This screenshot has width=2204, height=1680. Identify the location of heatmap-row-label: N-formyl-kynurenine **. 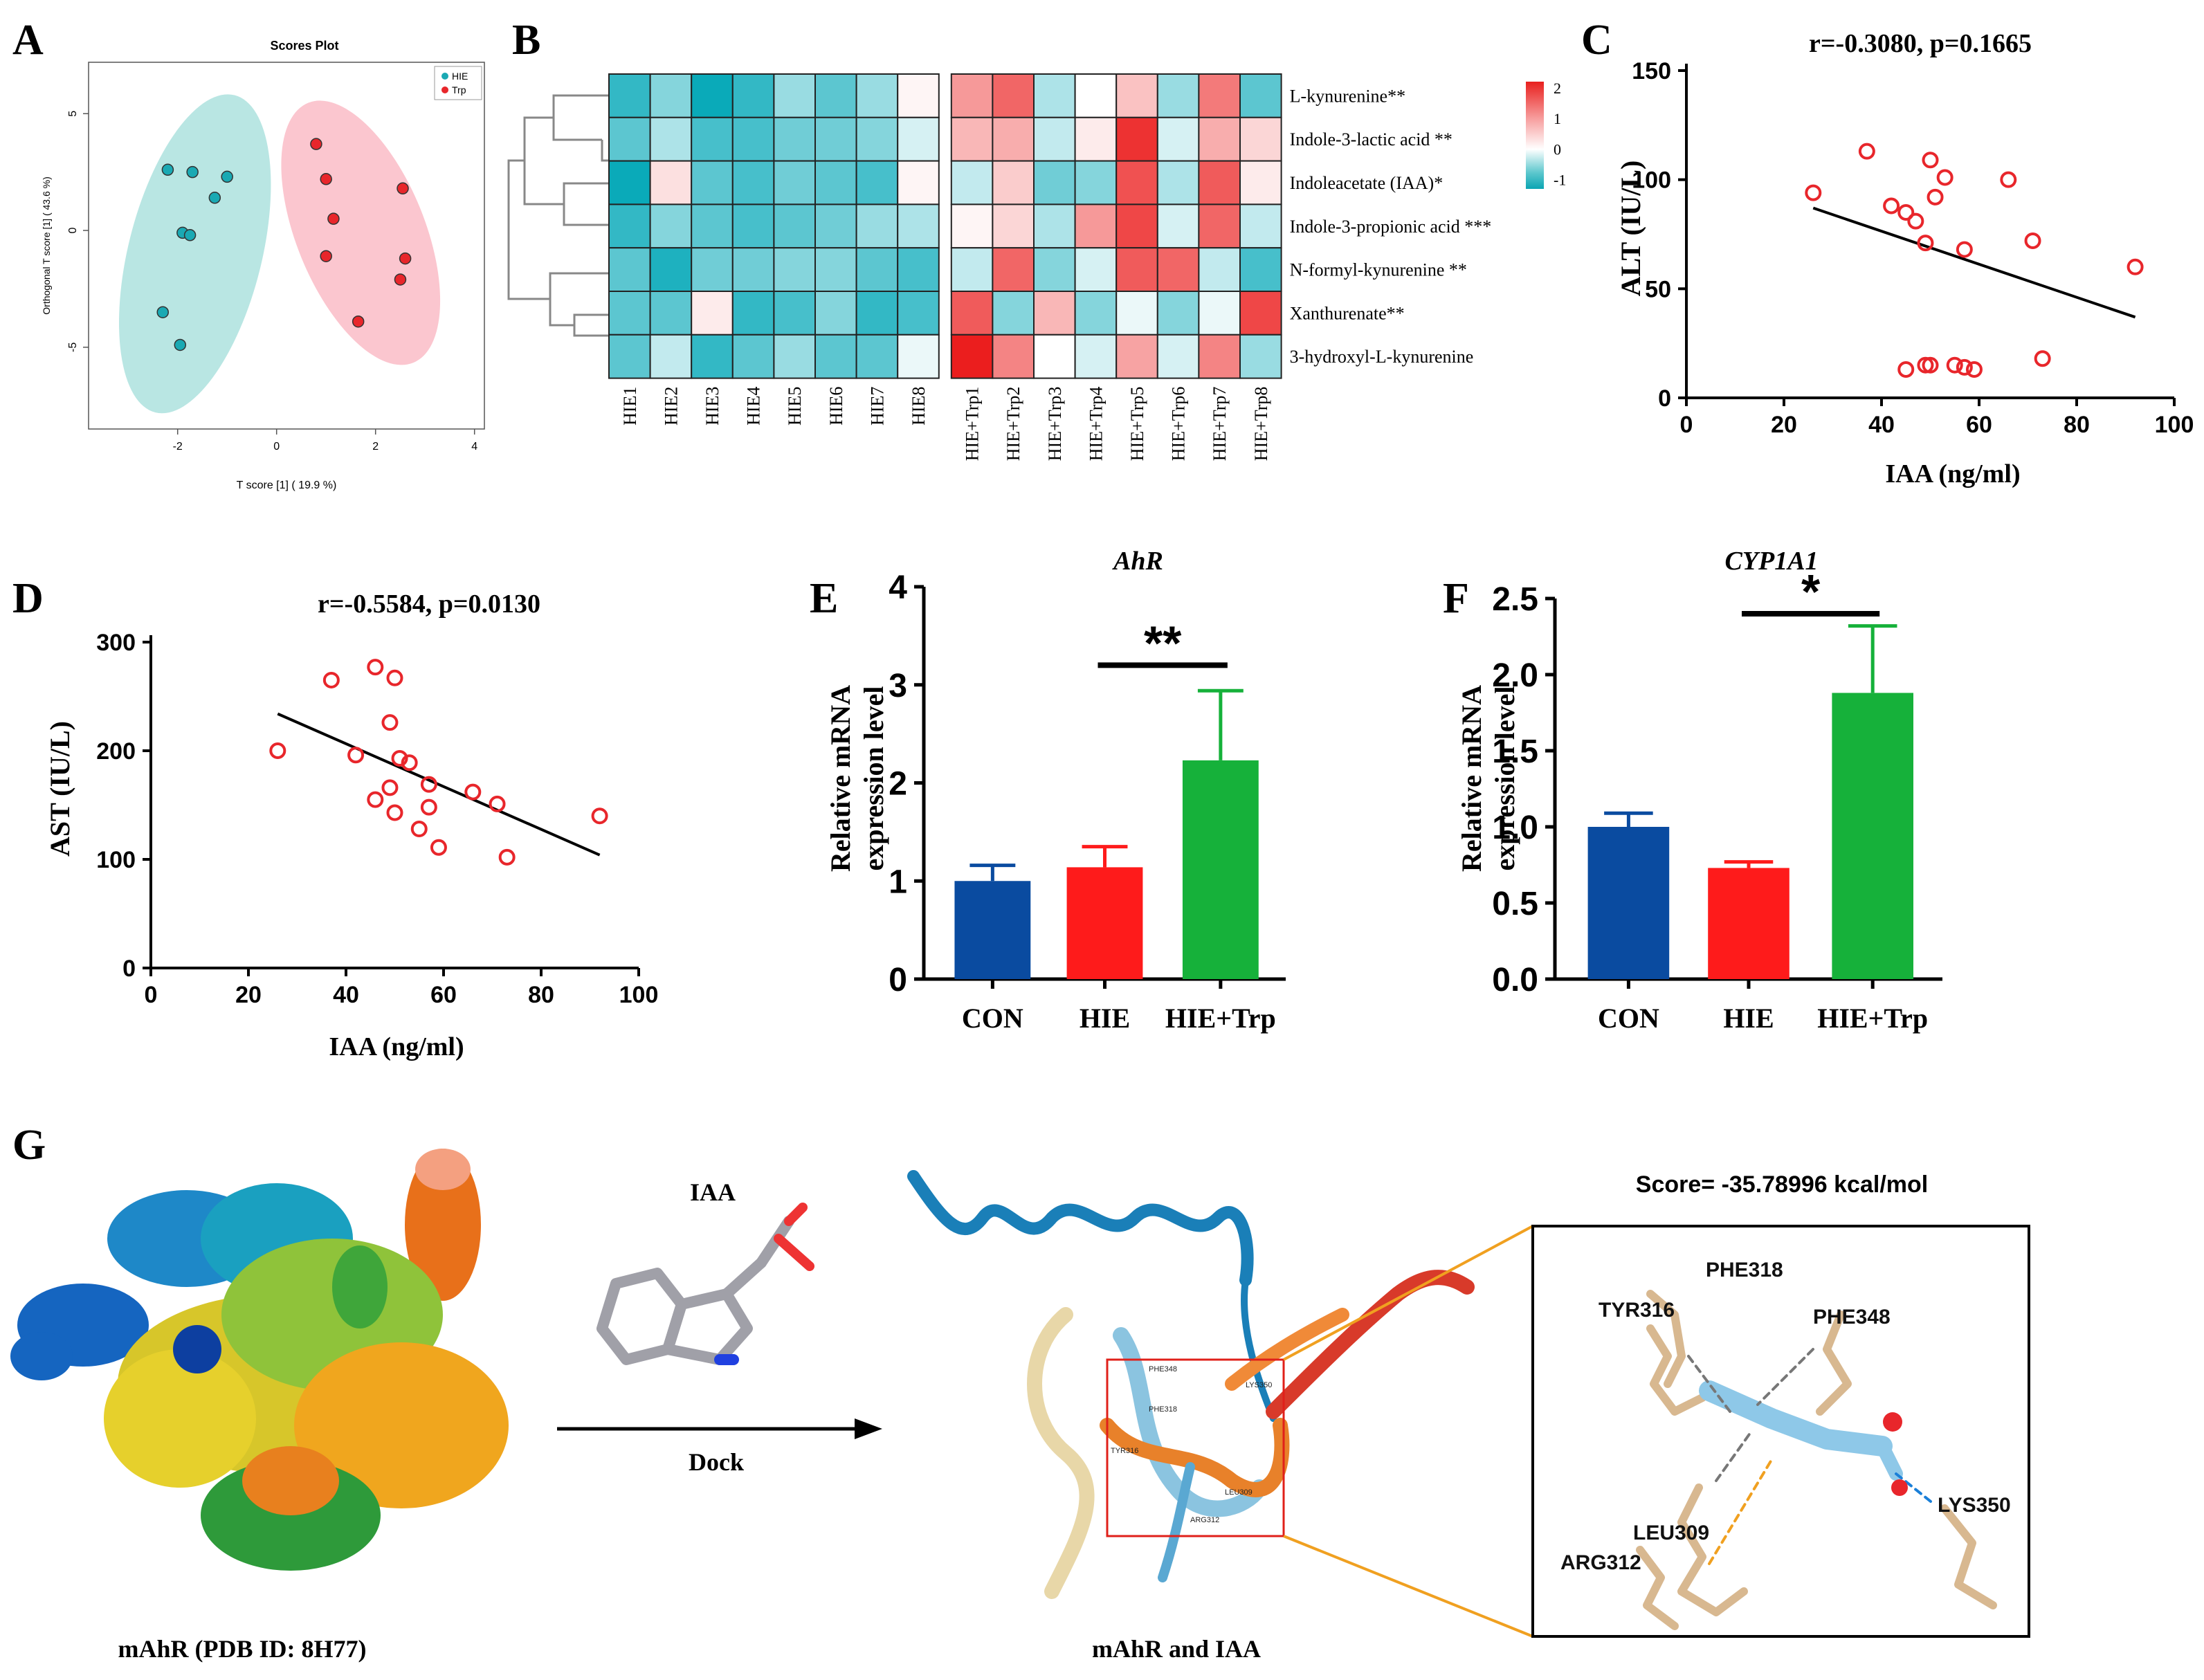
(1379, 270).